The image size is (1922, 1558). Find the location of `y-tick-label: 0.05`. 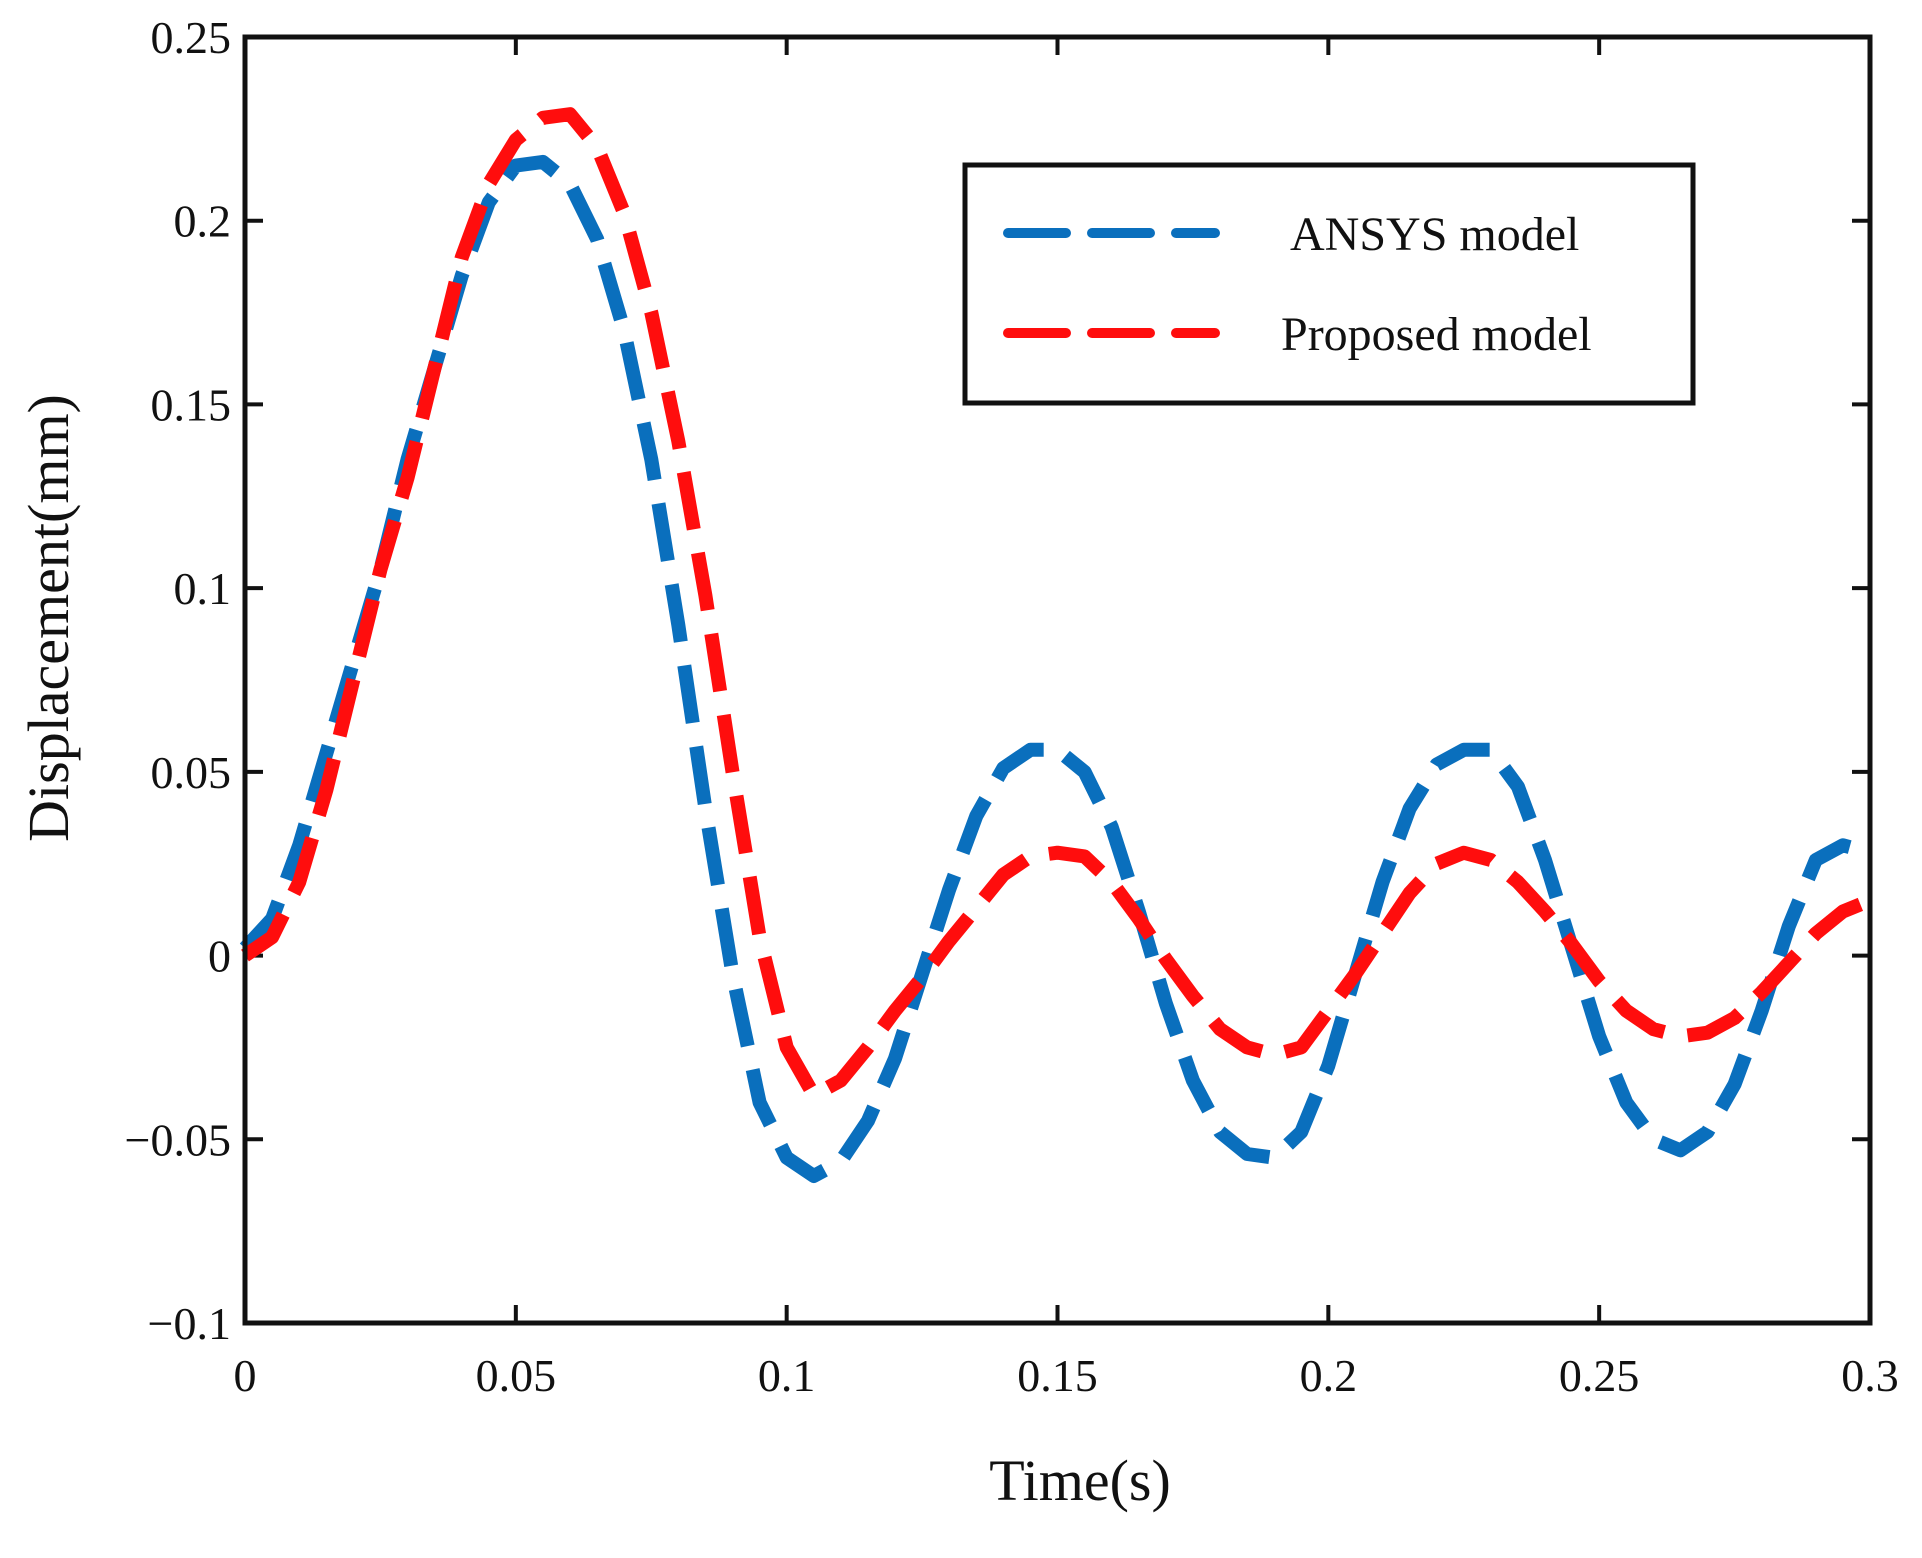

y-tick-label: 0.05 is located at coordinates (191, 772).